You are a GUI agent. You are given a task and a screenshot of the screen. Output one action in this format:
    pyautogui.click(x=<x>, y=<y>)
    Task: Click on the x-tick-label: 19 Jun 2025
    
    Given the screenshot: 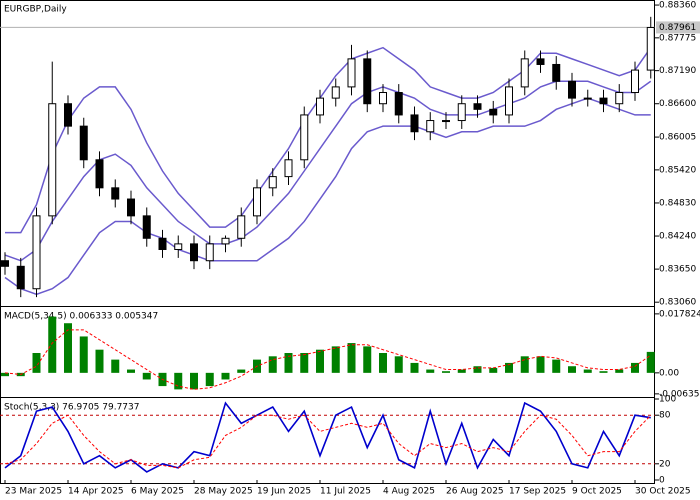 What is the action you would take?
    pyautogui.click(x=284, y=492)
    